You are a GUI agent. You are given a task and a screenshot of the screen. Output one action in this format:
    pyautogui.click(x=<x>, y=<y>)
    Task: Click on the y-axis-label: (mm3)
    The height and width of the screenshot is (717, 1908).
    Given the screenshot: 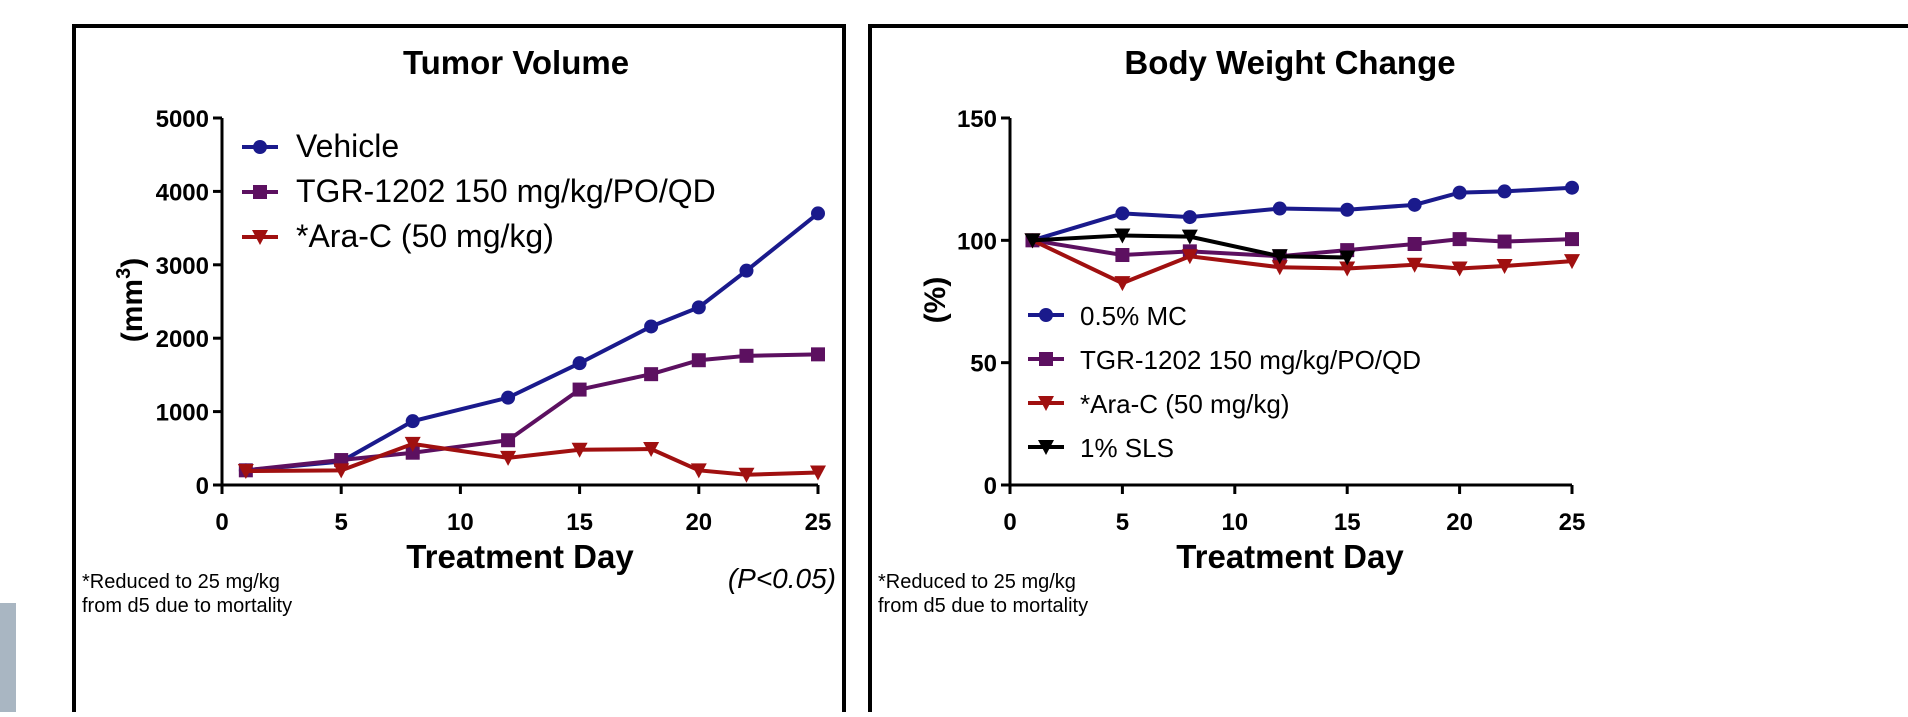 What is the action you would take?
    pyautogui.click(x=131, y=300)
    